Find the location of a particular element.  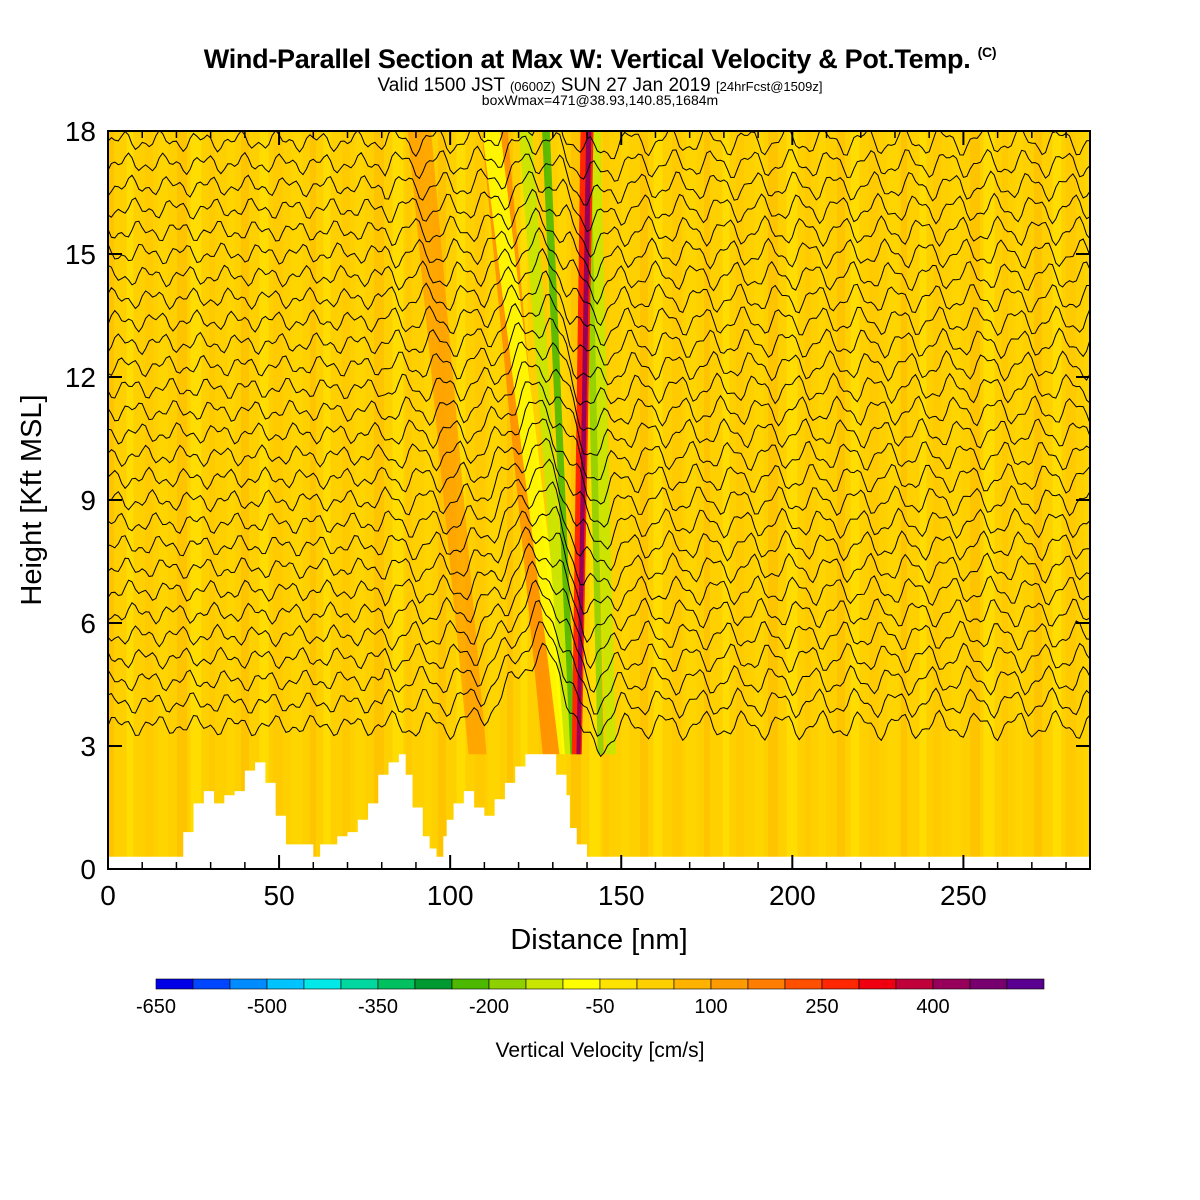

updraft-core-max is located at coordinates (584, 443).